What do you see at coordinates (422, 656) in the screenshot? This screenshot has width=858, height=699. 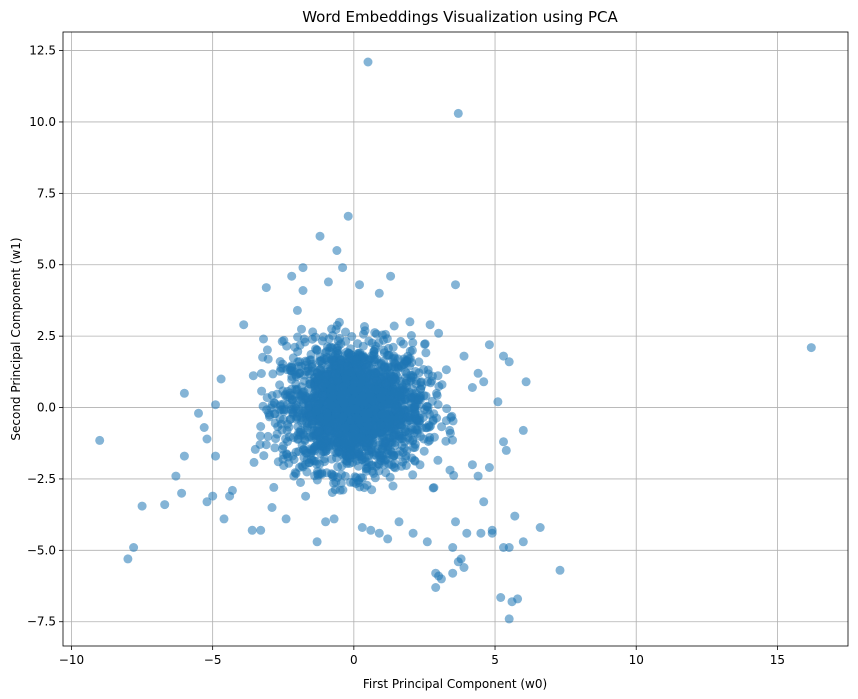 I see `x-axis-ticks: −10 −5 0 5 10 15` at bounding box center [422, 656].